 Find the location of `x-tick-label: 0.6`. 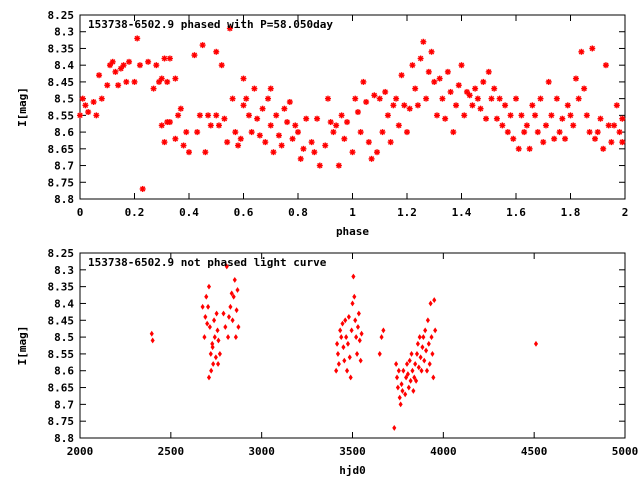

x-tick-label: 0.6 is located at coordinates (244, 212).